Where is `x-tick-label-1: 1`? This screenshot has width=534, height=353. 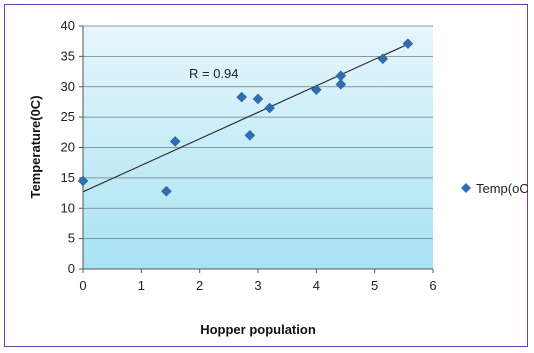
x-tick-label-1: 1 is located at coordinates (141, 285).